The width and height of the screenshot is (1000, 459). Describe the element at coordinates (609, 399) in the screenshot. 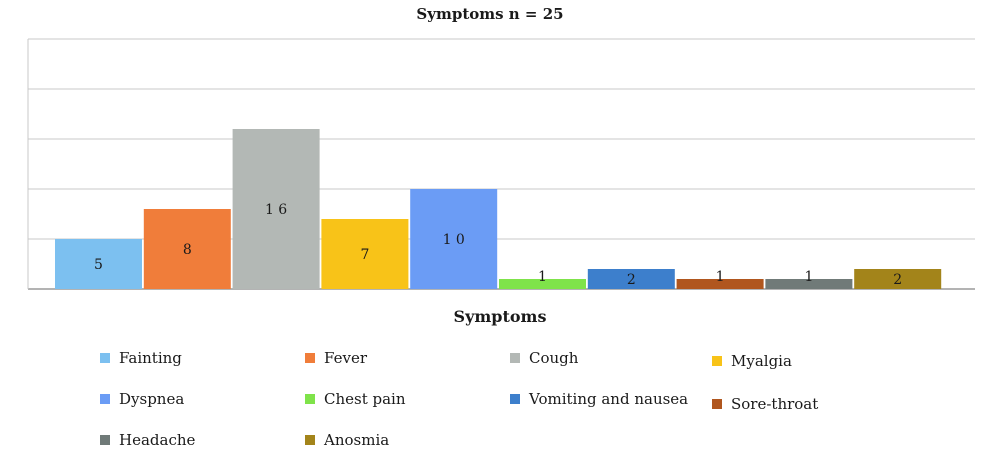

I see `legend-label: Vomiting and nausea` at that location.